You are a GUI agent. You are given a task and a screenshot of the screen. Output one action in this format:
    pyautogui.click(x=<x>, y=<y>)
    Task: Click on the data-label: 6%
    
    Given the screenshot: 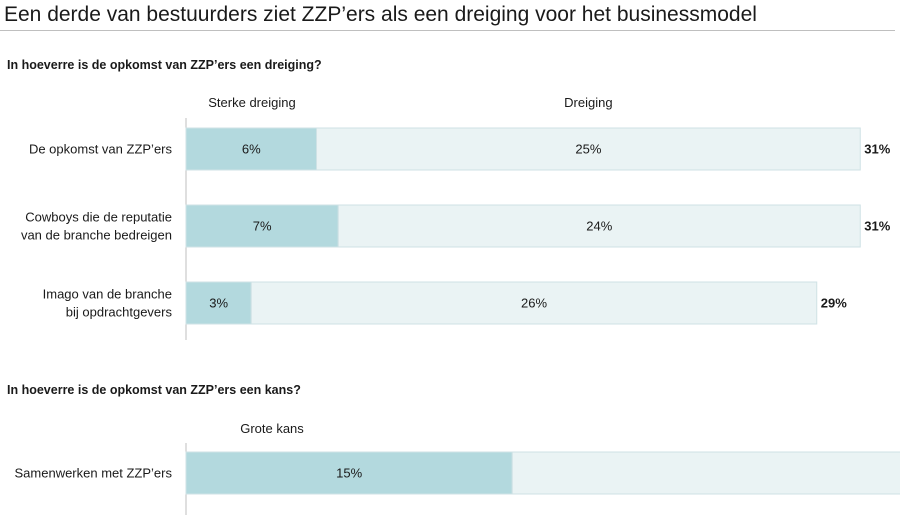 What is the action you would take?
    pyautogui.click(x=251, y=149)
    